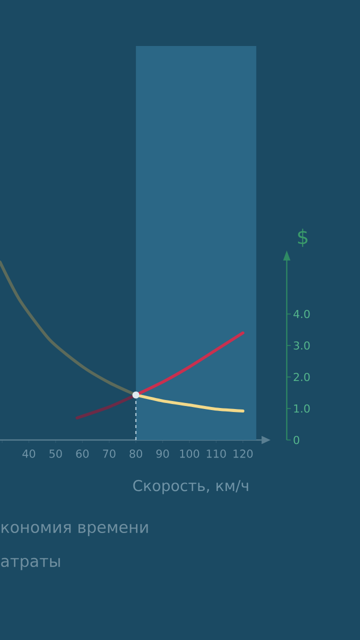 The image size is (360, 640). I want to click on text: кономия времени, so click(75, 530).